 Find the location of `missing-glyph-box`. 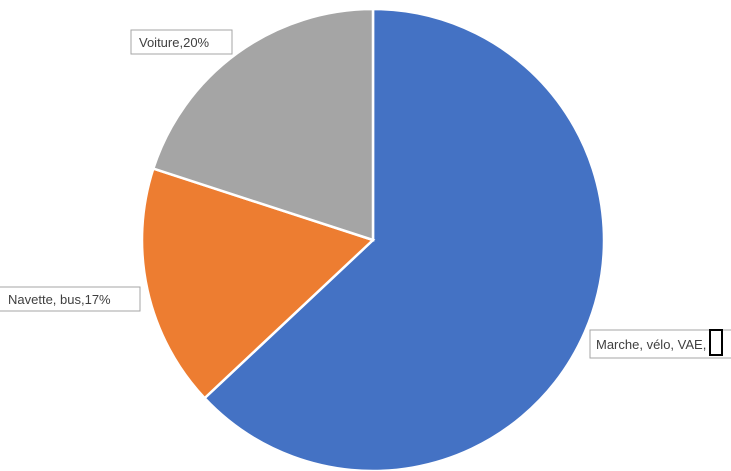

missing-glyph-box is located at coordinates (716, 342).